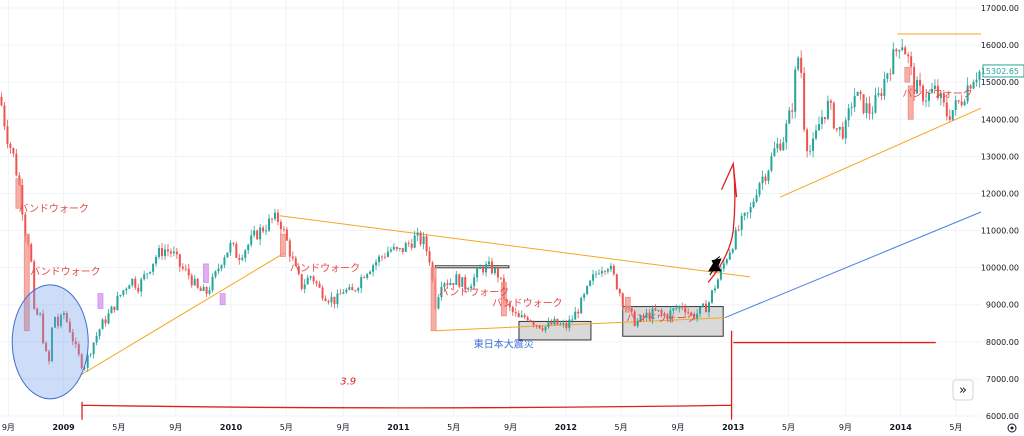  What do you see at coordinates (1000, 119) in the screenshot?
I see `y-tick-label: 14000.00` at bounding box center [1000, 119].